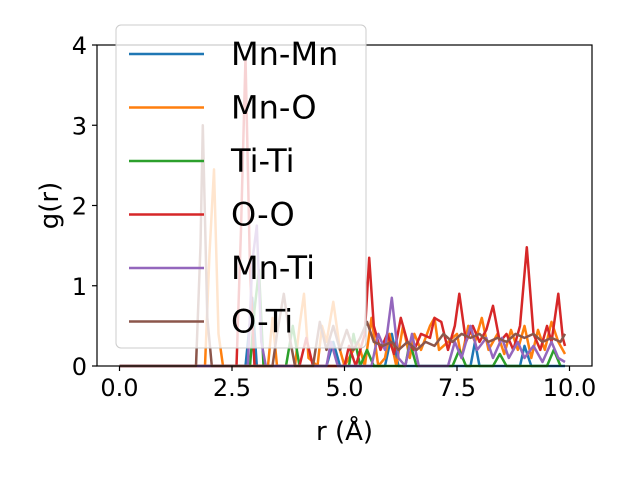 This screenshot has height=480, width=640. I want to click on y-ticks: 0 1 2 3 4, so click(84, 206).